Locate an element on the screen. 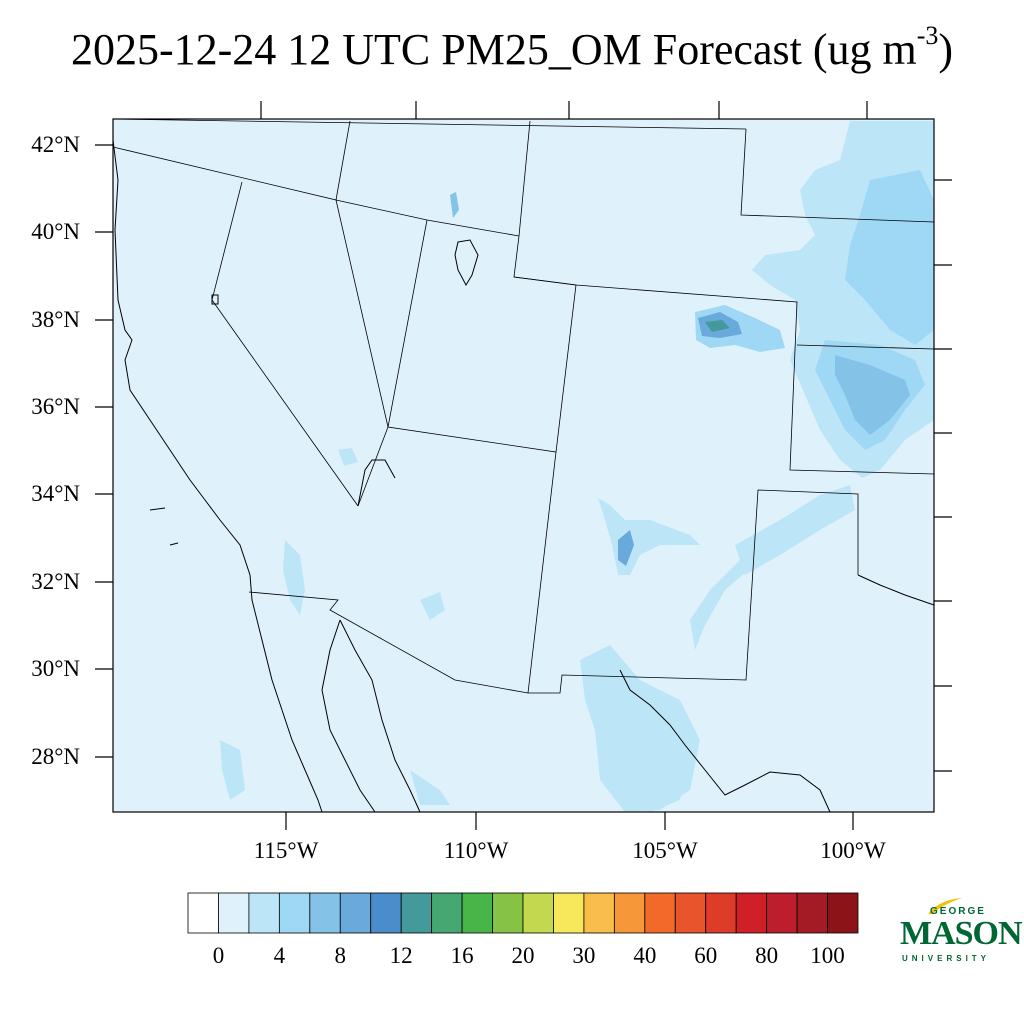  colorado-east-border is located at coordinates (865, 347).